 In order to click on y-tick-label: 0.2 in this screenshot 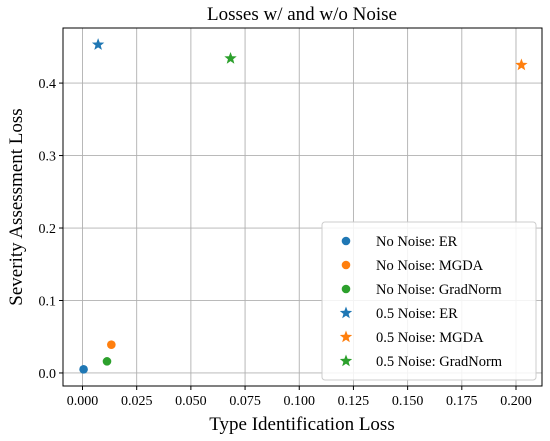, I will do `click(48, 229)`.